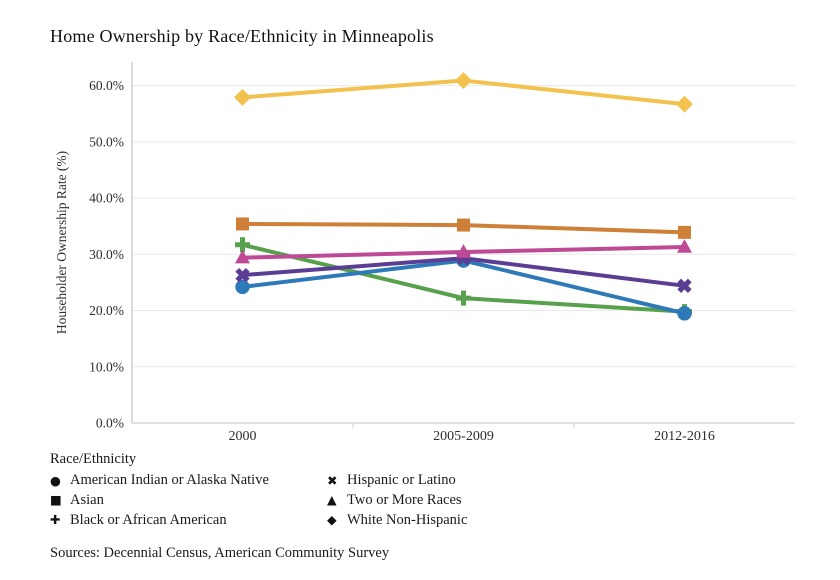 This screenshot has width=840, height=580. Describe the element at coordinates (684, 436) in the screenshot. I see `x-tick-label: 2012-2016` at that location.